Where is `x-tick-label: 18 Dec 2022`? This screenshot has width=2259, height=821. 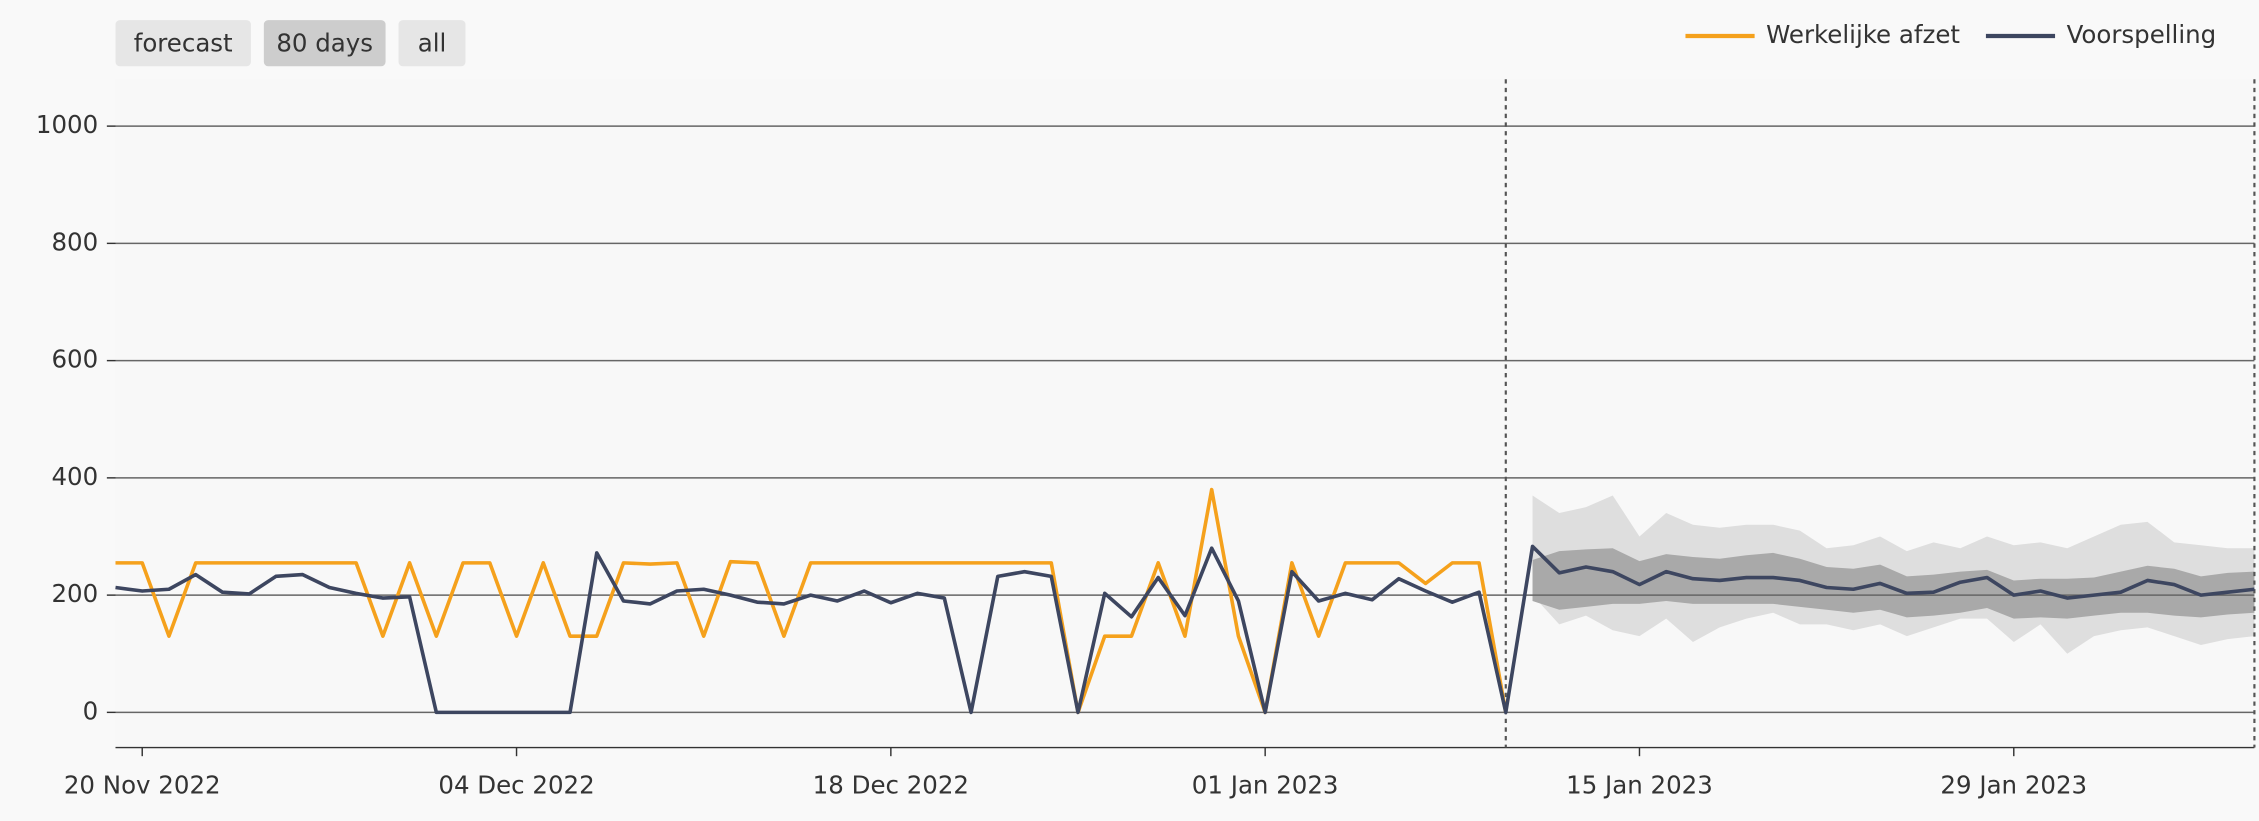 x-tick-label: 18 Dec 2022 is located at coordinates (891, 784).